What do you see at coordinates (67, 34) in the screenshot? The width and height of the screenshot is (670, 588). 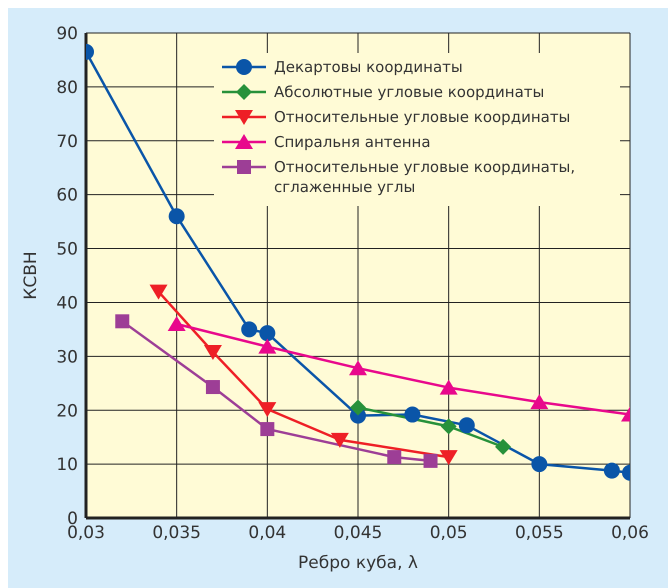 I see `y-tick-label: 90` at bounding box center [67, 34].